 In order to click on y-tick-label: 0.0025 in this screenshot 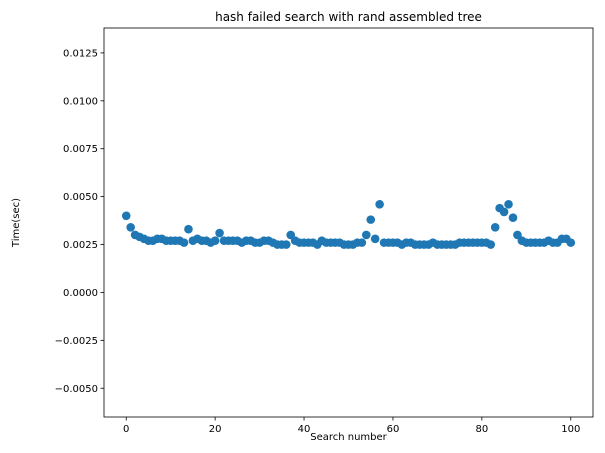, I will do `click(80, 245)`.